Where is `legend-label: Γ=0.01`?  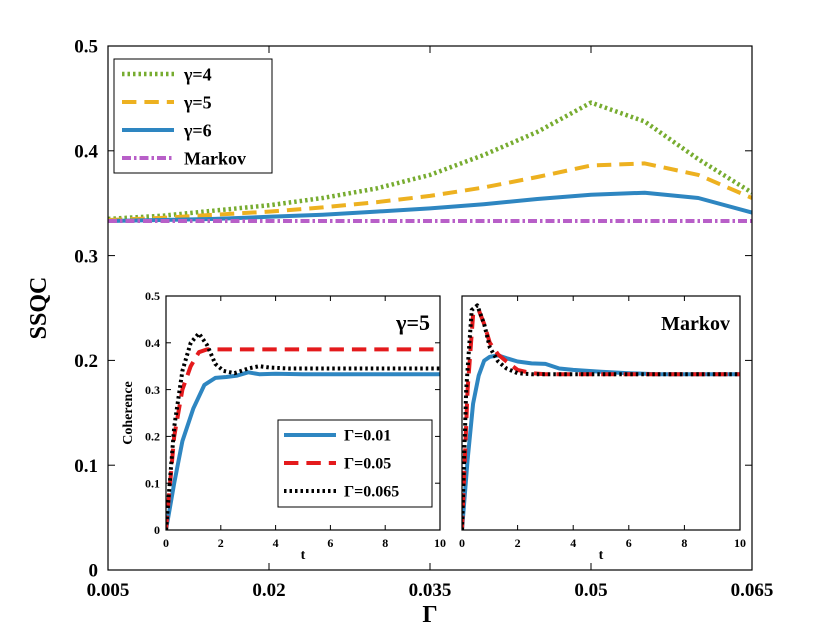
legend-label: Γ=0.01 is located at coordinates (367, 436).